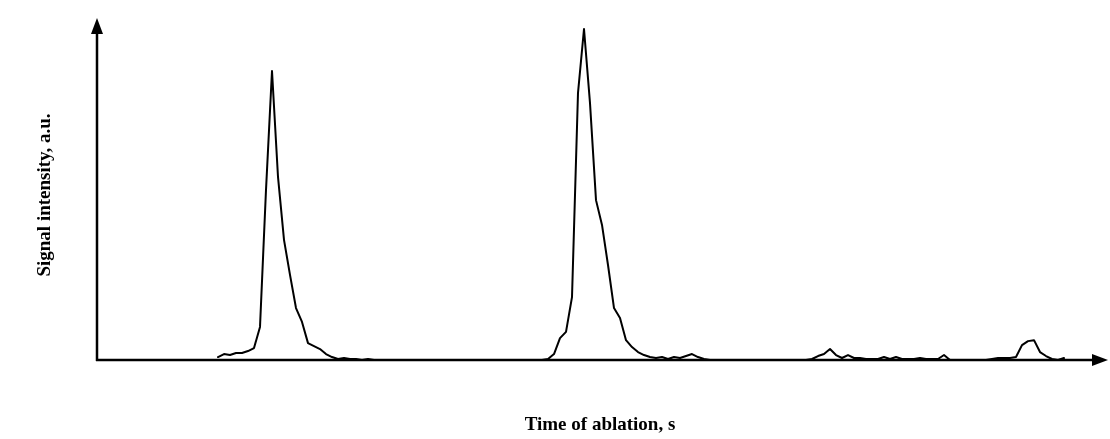 This screenshot has height=439, width=1110. What do you see at coordinates (600, 423) in the screenshot?
I see `x-axis-title: Time of ablation, s` at bounding box center [600, 423].